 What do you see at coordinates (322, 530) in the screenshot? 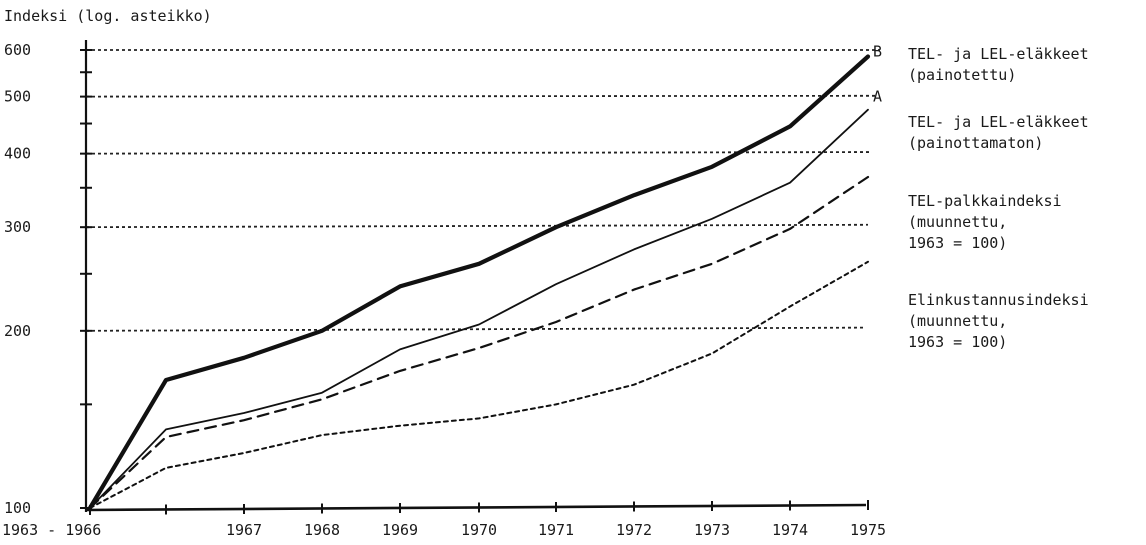
I see `x-tick-label-2: 1968` at bounding box center [322, 530].